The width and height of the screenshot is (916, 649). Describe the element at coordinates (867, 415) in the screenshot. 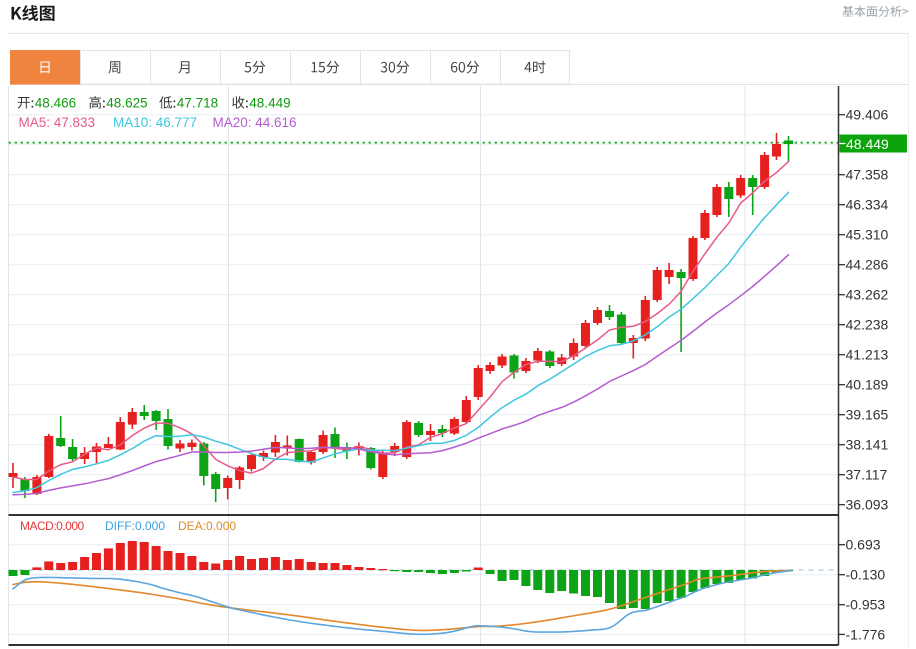

I see `svg-text: 39.165` at that location.